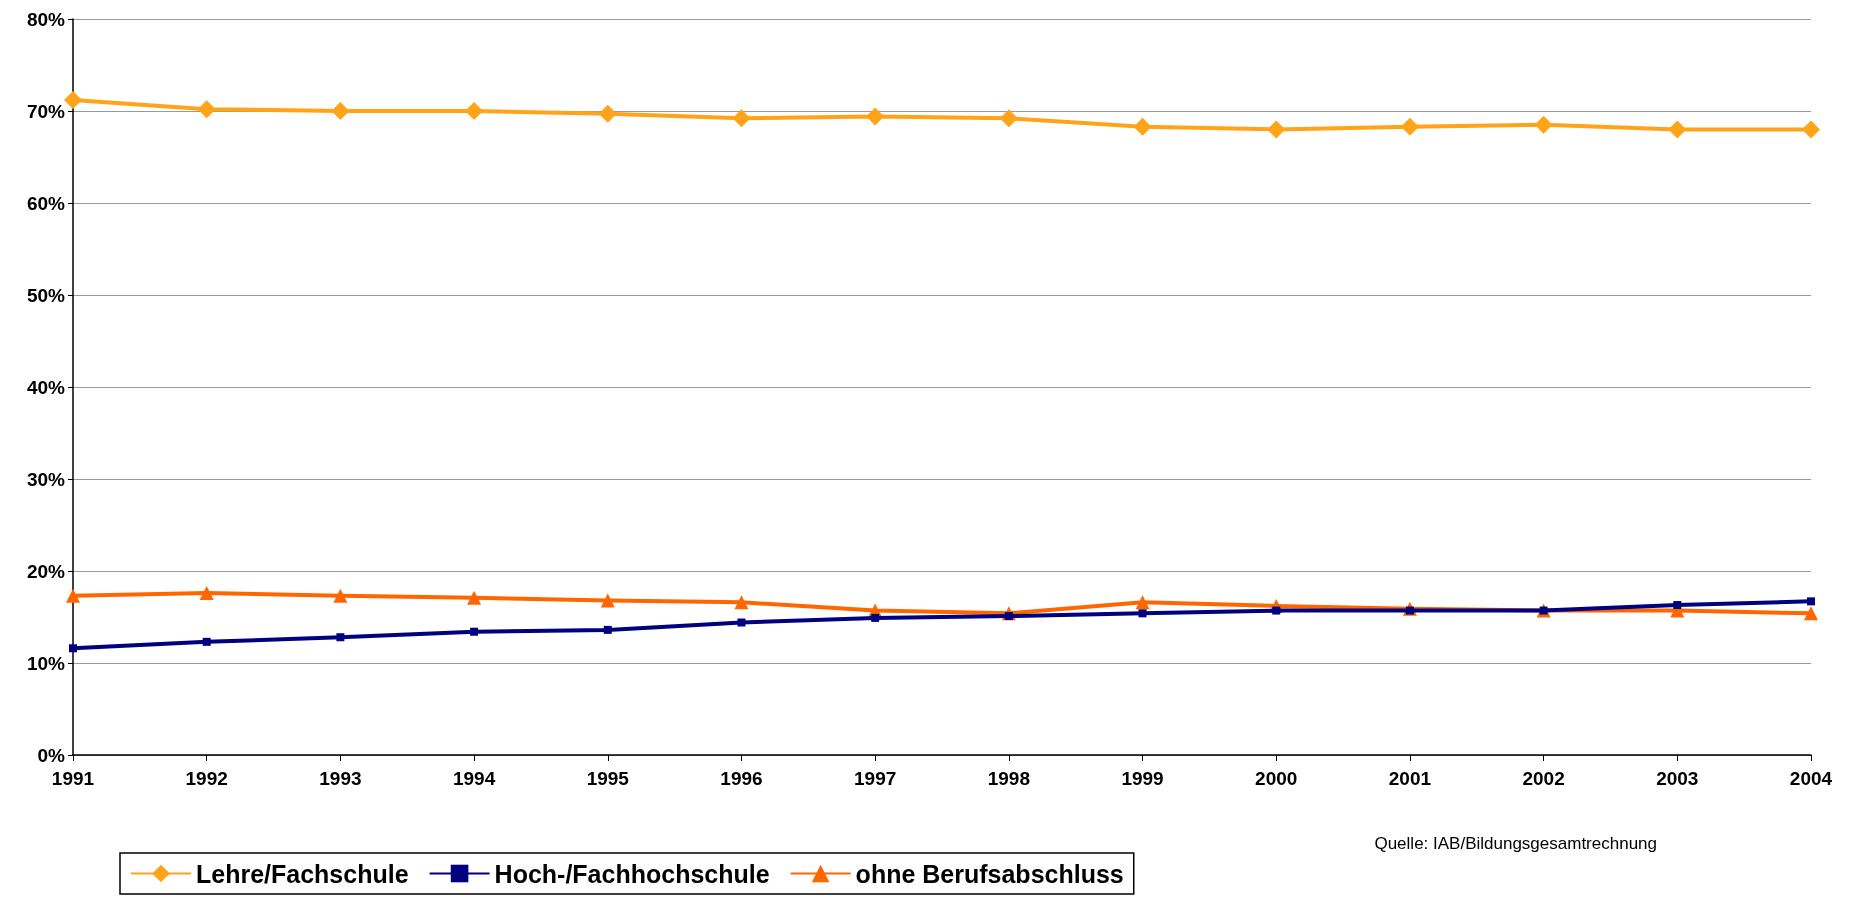 Image resolution: width=1852 pixels, height=902 pixels. Describe the element at coordinates (73, 778) in the screenshot. I see `x-tick-label: 1991` at that location.